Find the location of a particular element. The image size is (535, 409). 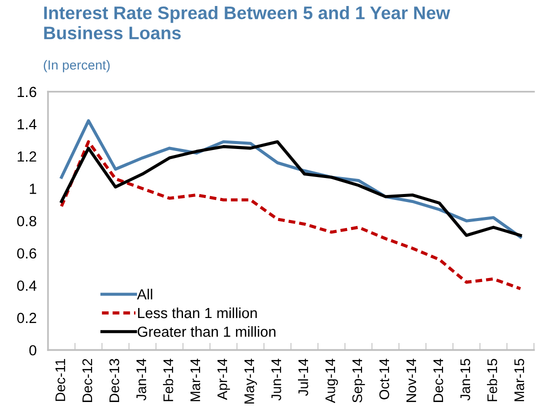

y-tick-label: 0.4 is located at coordinates (26, 285).